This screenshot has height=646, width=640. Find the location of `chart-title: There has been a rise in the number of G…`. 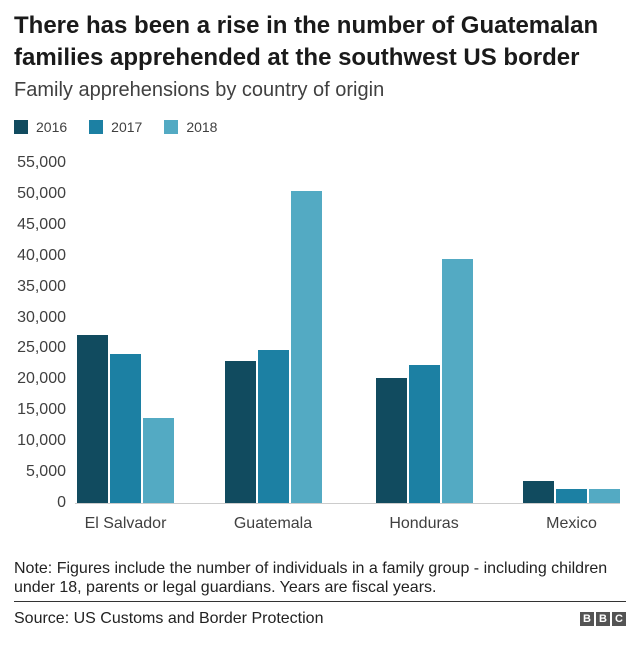

chart-title: There has been a rise in the number of G… is located at coordinates (306, 41).